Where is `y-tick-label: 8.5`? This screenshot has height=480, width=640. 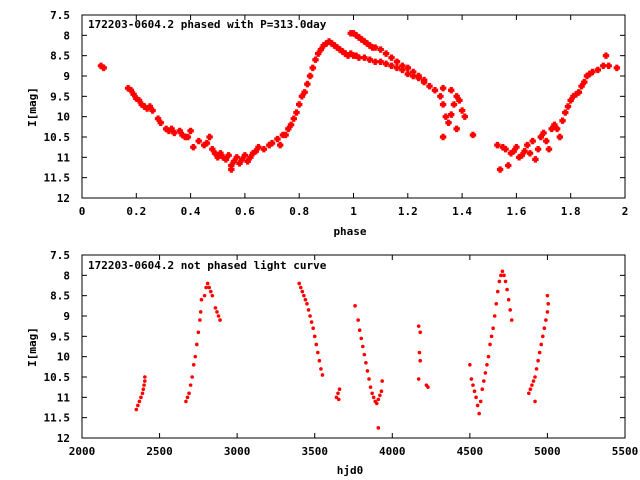 y-tick-label: 8.5 is located at coordinates (60, 296).